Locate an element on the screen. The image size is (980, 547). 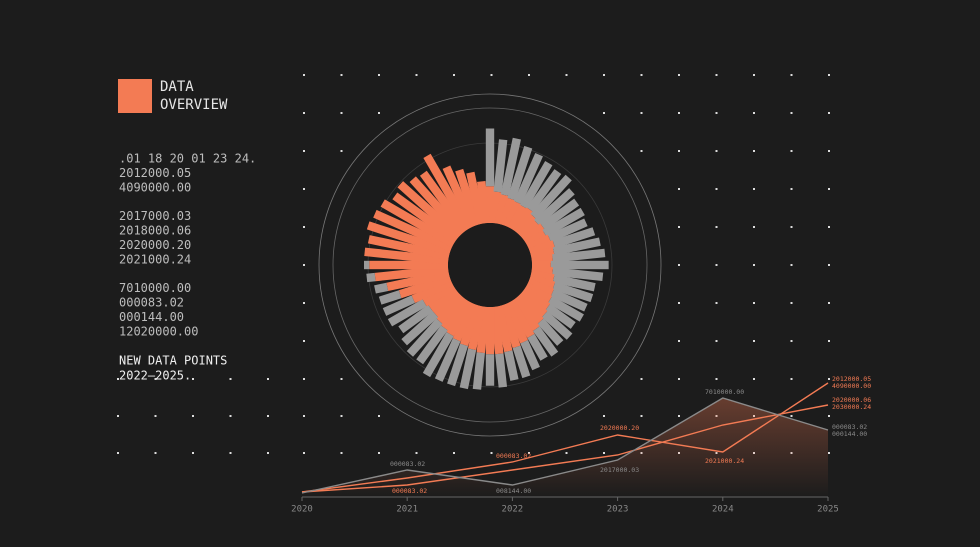
side-note: 2022–2025. is located at coordinates (155, 376).